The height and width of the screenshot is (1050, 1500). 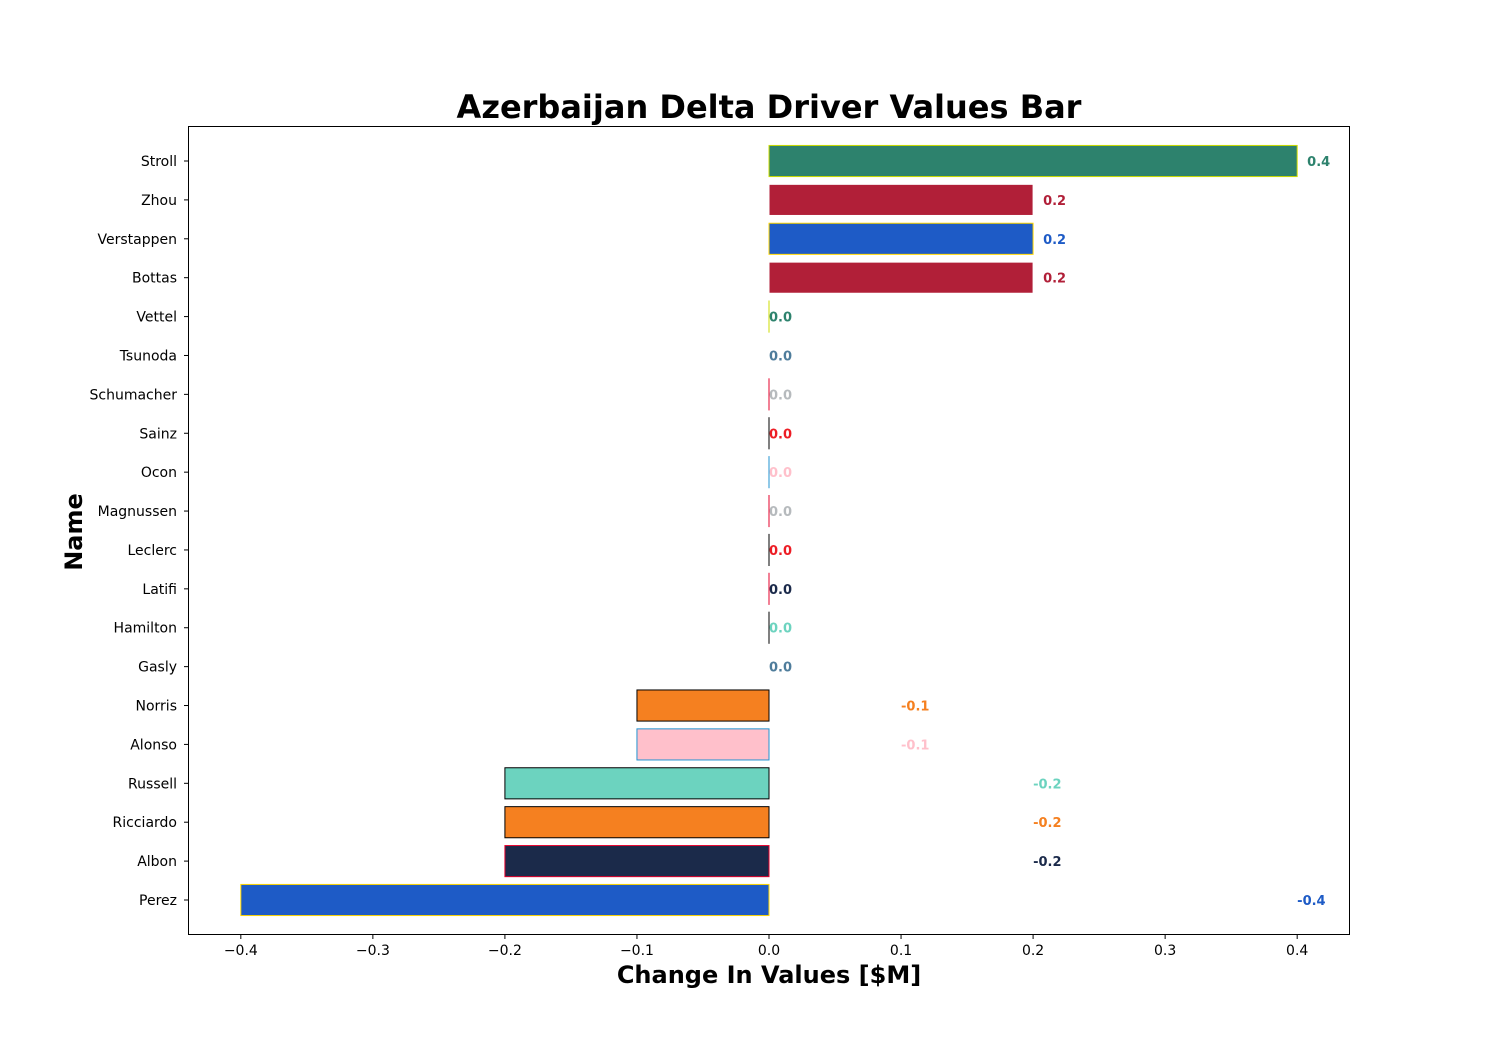 What do you see at coordinates (1033, 951) in the screenshot?
I see `x-tick-label: 0.2` at bounding box center [1033, 951].